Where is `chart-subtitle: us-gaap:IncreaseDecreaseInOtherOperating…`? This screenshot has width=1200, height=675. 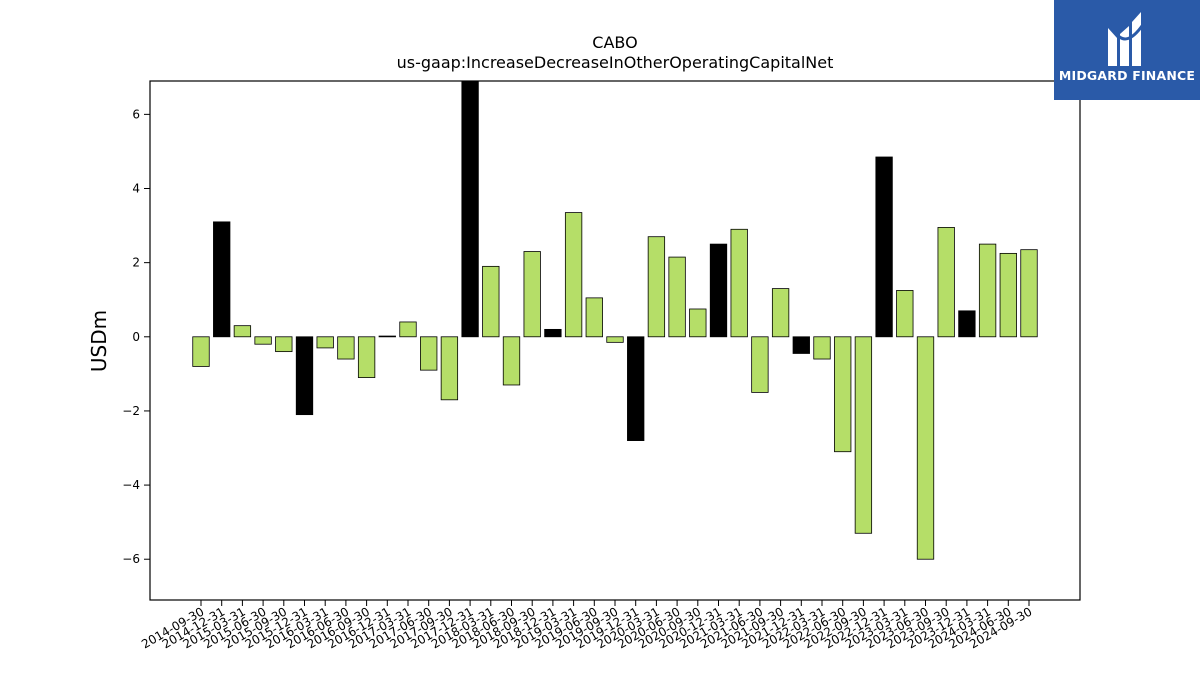 chart-subtitle: us-gaap:IncreaseDecreaseInOtherOperating… is located at coordinates (615, 62).